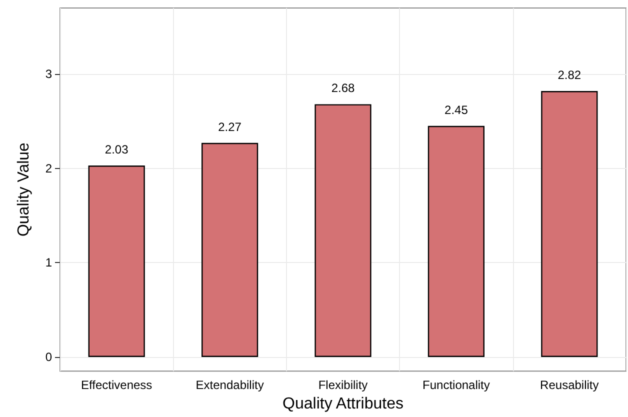  I want to click on data-label: 2.45, so click(456, 109).